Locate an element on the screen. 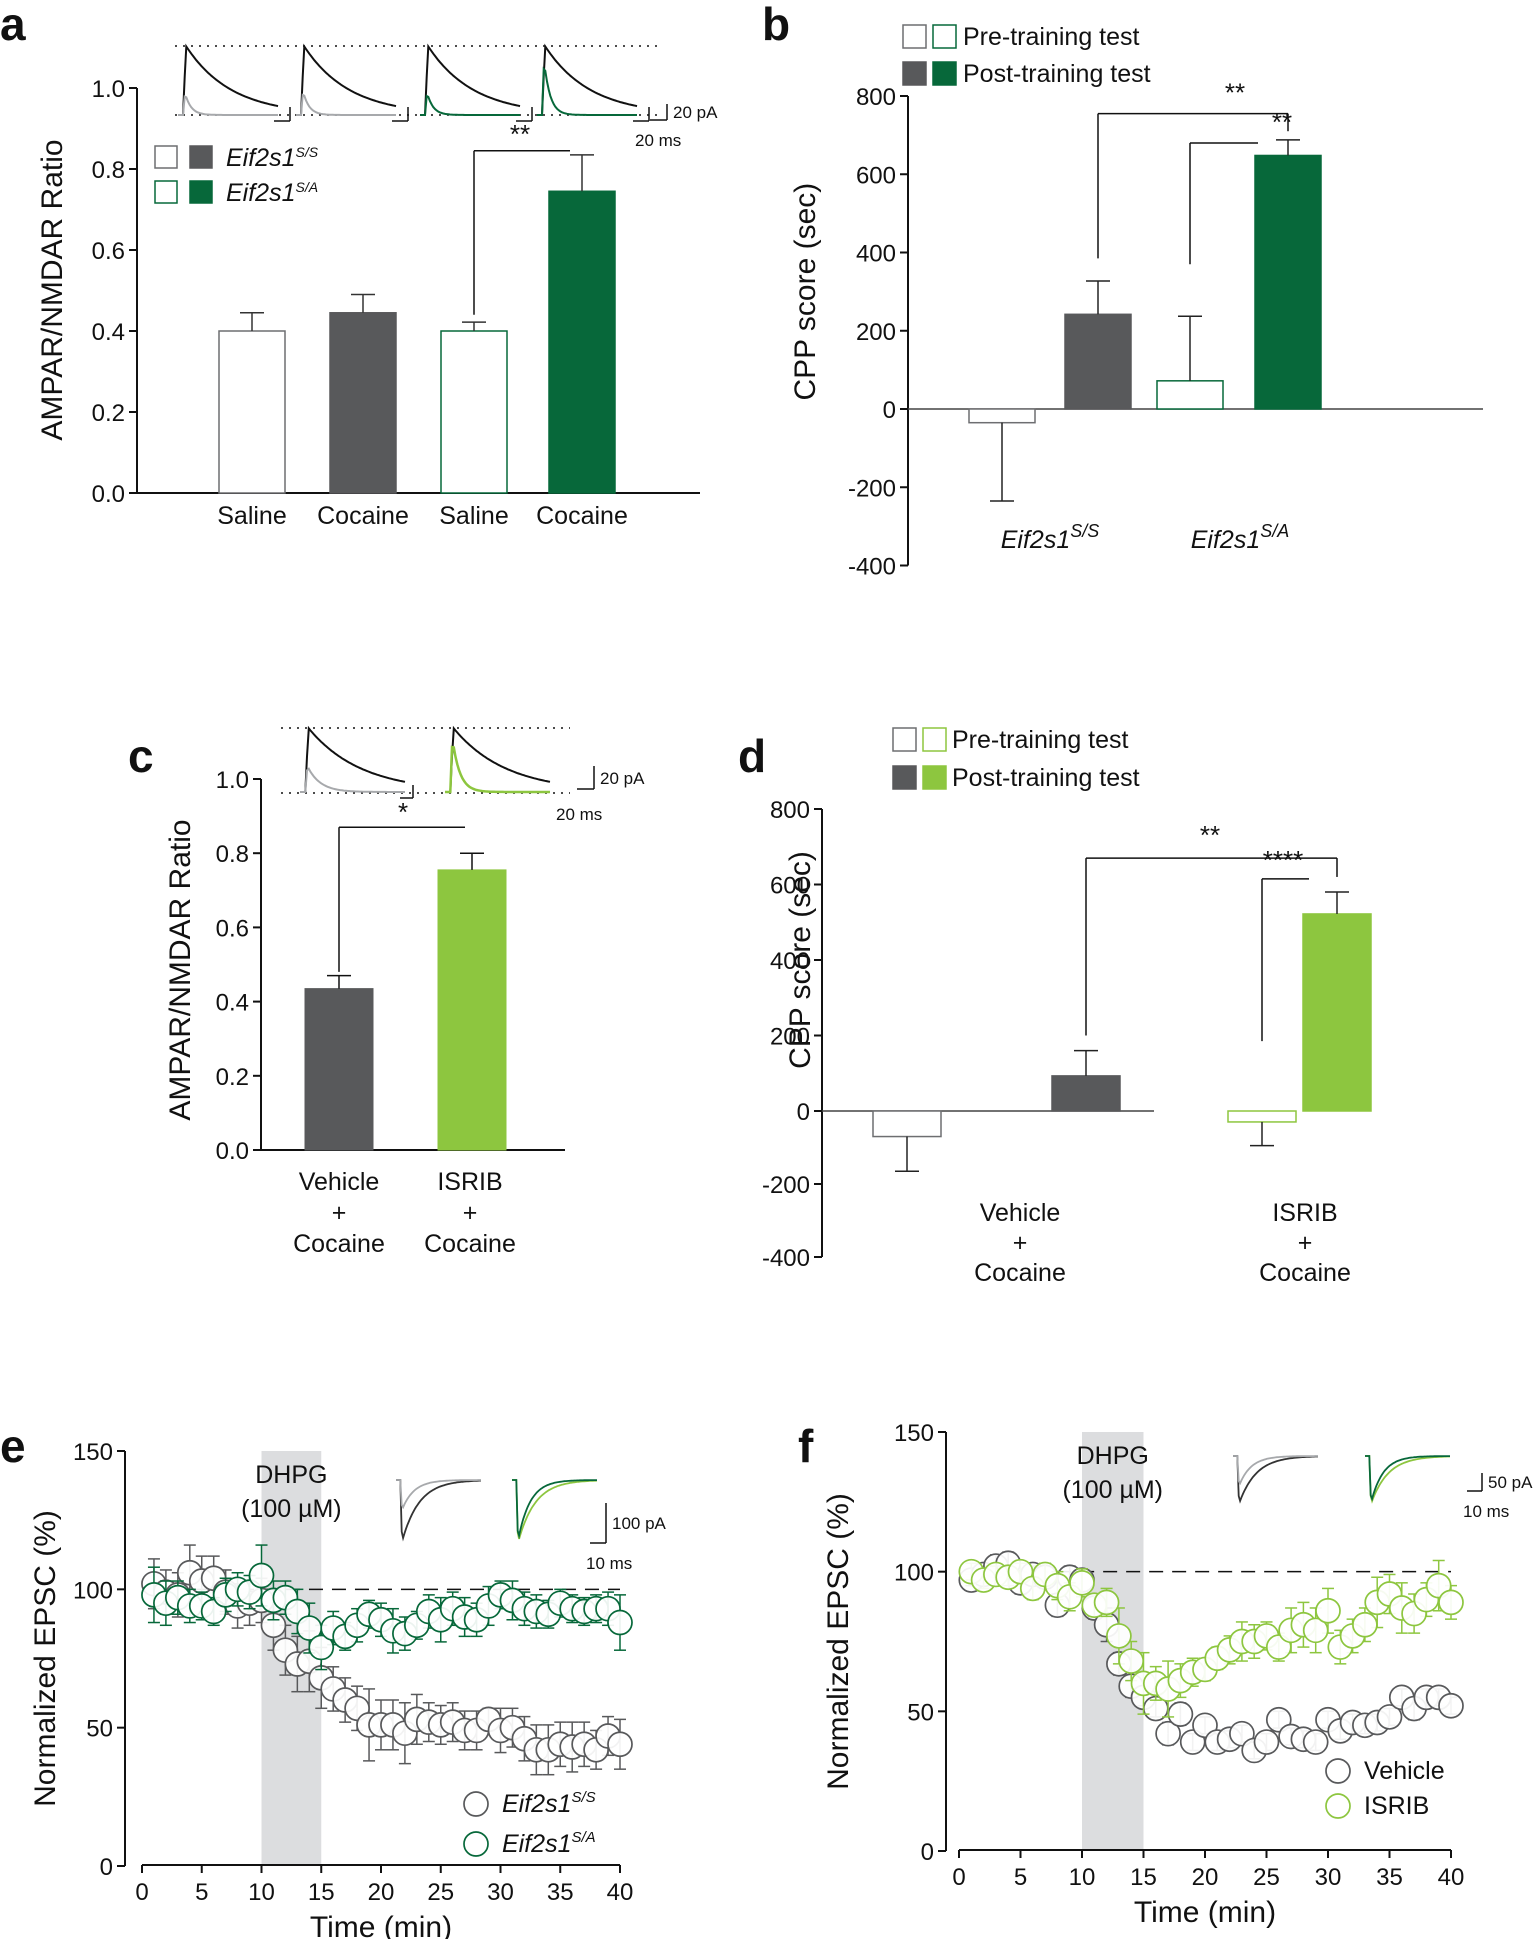 The image size is (1535, 1939). x-group-label: Eif2s1S/A is located at coordinates (1240, 537).